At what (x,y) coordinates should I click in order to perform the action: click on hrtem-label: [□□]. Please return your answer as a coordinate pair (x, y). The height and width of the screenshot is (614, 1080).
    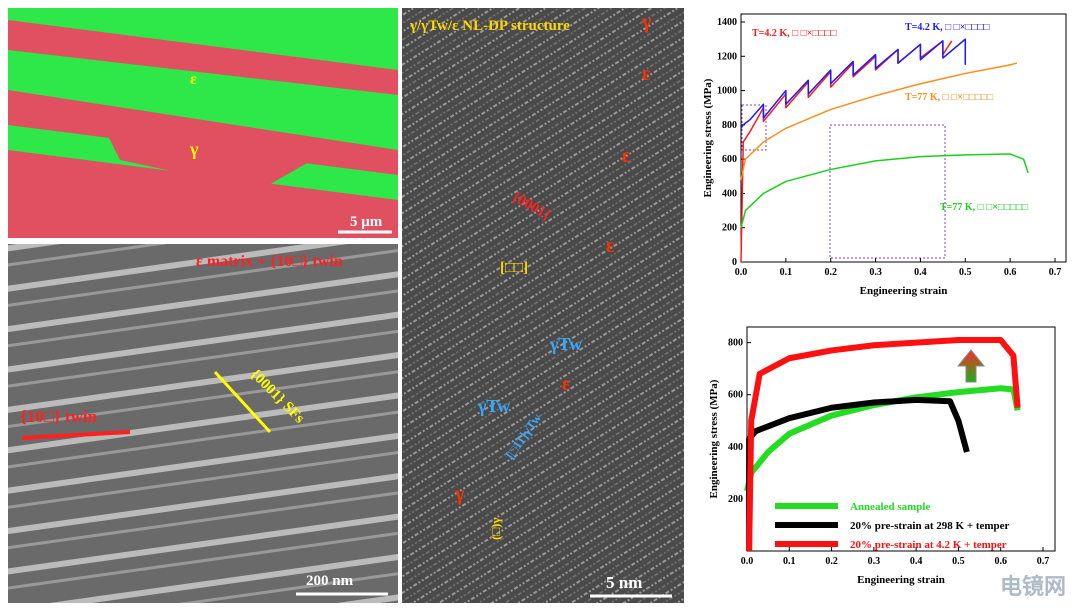
    Looking at the image, I should click on (514, 268).